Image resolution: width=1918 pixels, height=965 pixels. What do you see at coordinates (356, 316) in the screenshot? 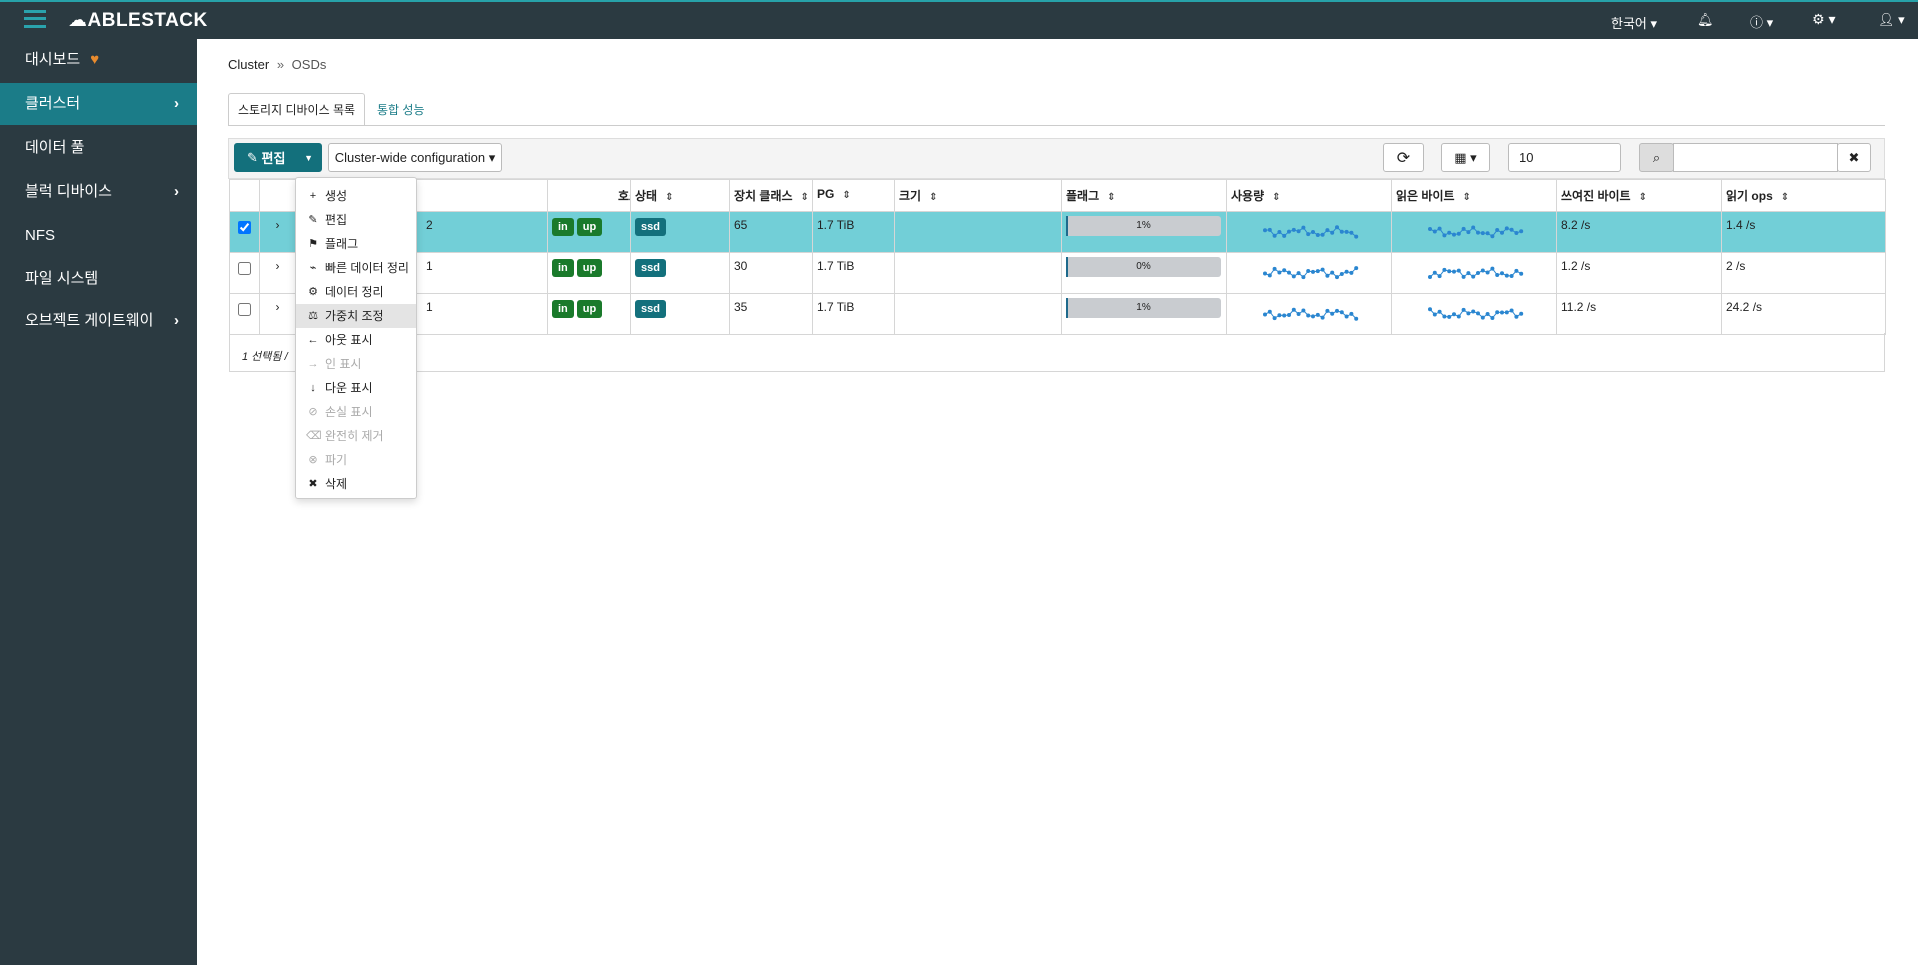
I see `menu-item: ⚖ 가중치 조정` at bounding box center [356, 316].